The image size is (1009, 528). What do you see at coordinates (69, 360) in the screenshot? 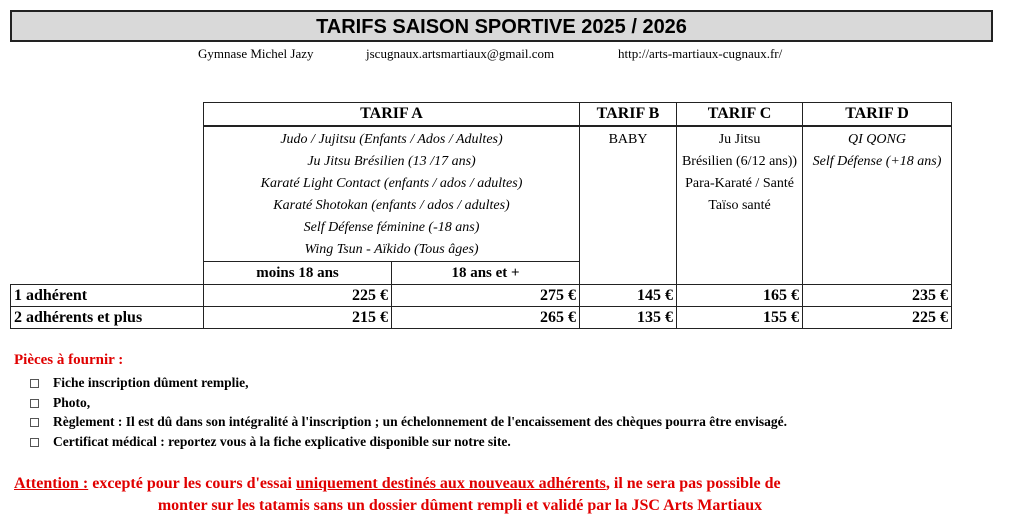
I see `documents-heading: Pièces à fournir :` at bounding box center [69, 360].